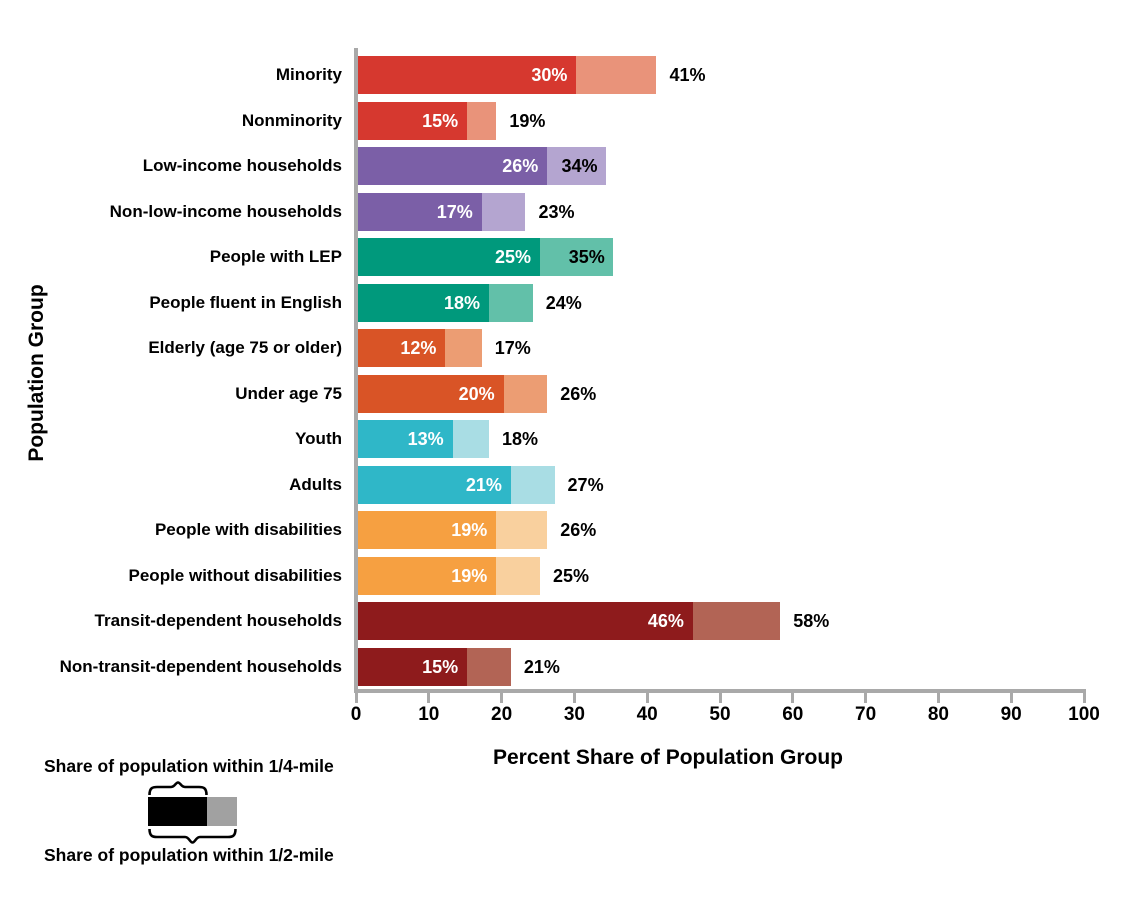  Describe the element at coordinates (617, 348) in the screenshot. I see `bar-row: Elderly (age 75 or older) 12% 17%` at that location.